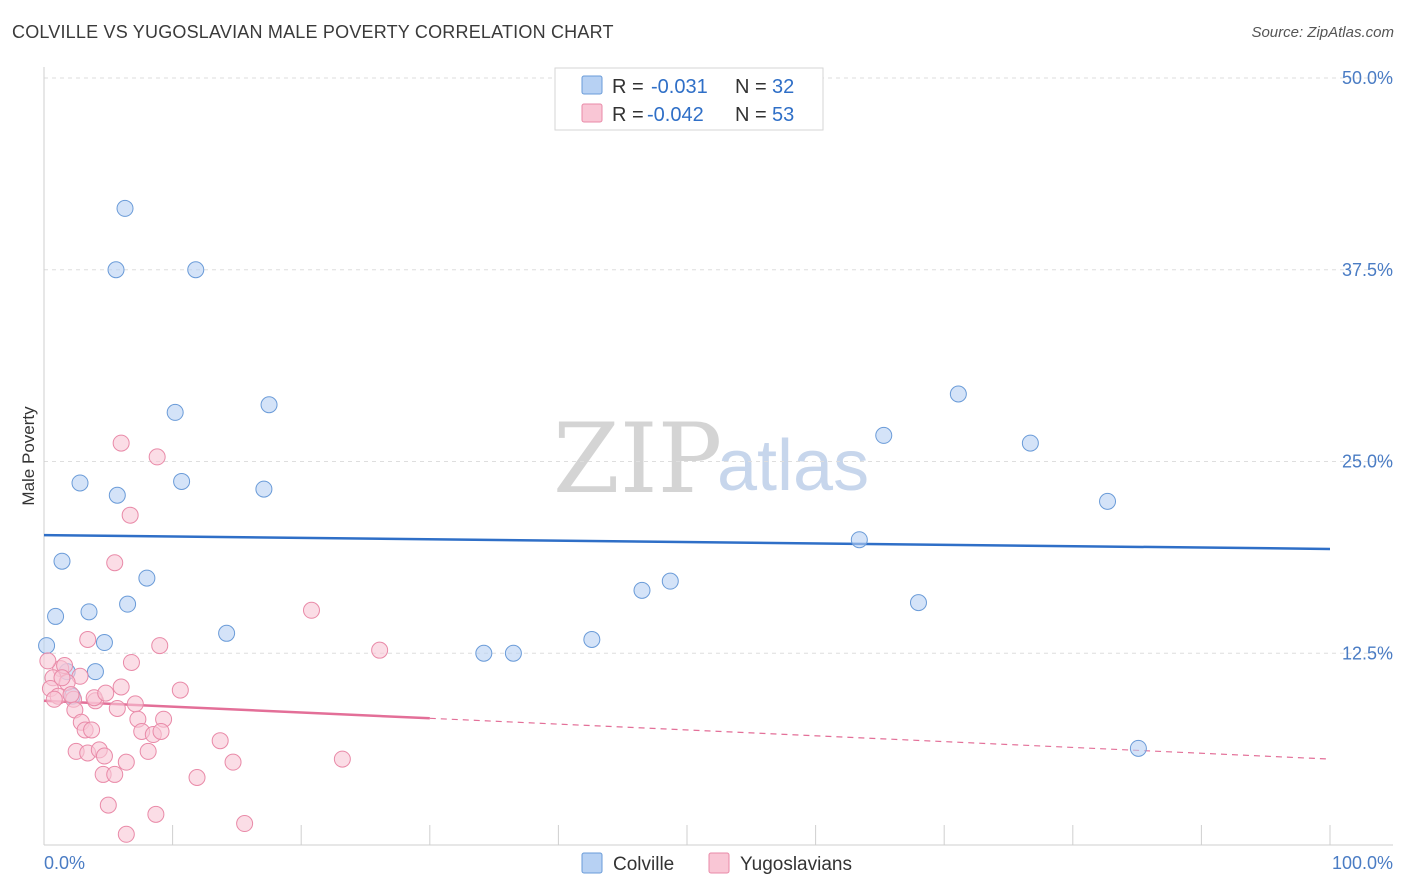 The width and height of the screenshot is (1406, 892). Describe the element at coordinates (1367, 462) in the screenshot. I see `y-tick-label: 25.0%` at that location.